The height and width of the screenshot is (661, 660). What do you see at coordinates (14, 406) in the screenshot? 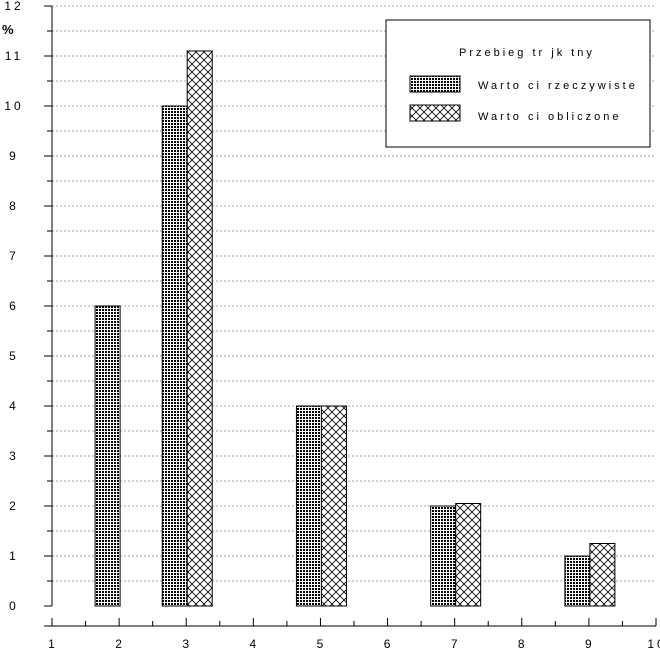
I see `y-tick-label: 4` at bounding box center [14, 406].